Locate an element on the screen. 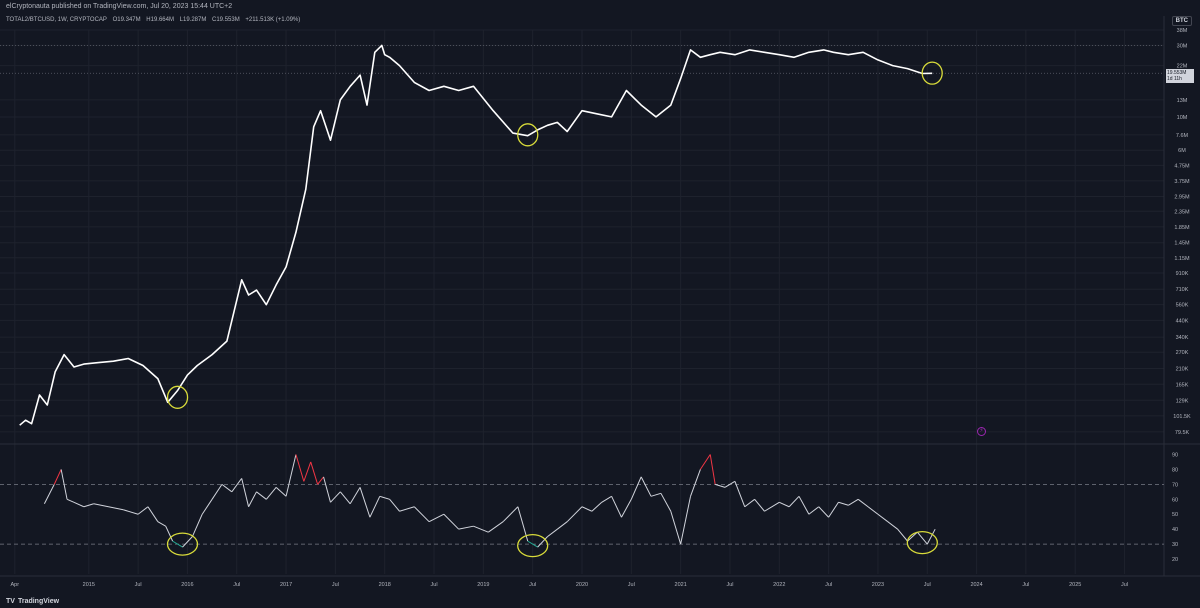 Image resolution: width=1200 pixels, height=608 pixels. time-tick-label: 2017 is located at coordinates (286, 585).